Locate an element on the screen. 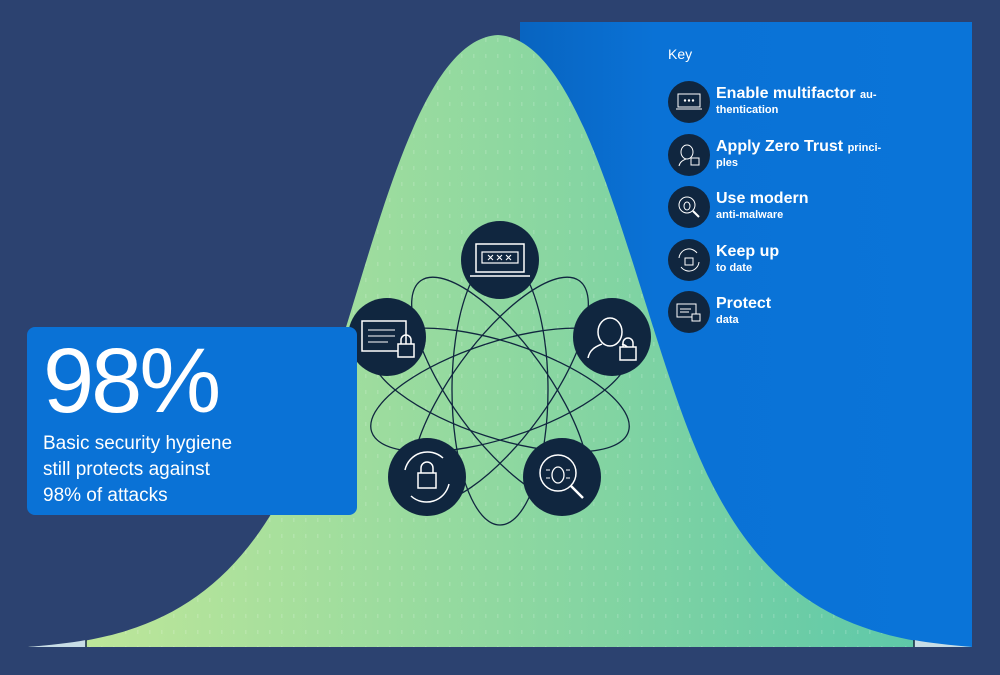 Image resolution: width=1000 pixels, height=675 pixels. key-sub: anti-malware is located at coordinates (750, 215).